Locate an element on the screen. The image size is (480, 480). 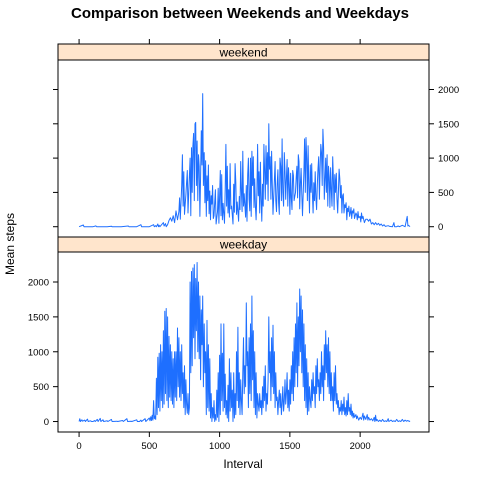
y-tick-label-weekday-2000: 2000 is located at coordinates (38, 283).